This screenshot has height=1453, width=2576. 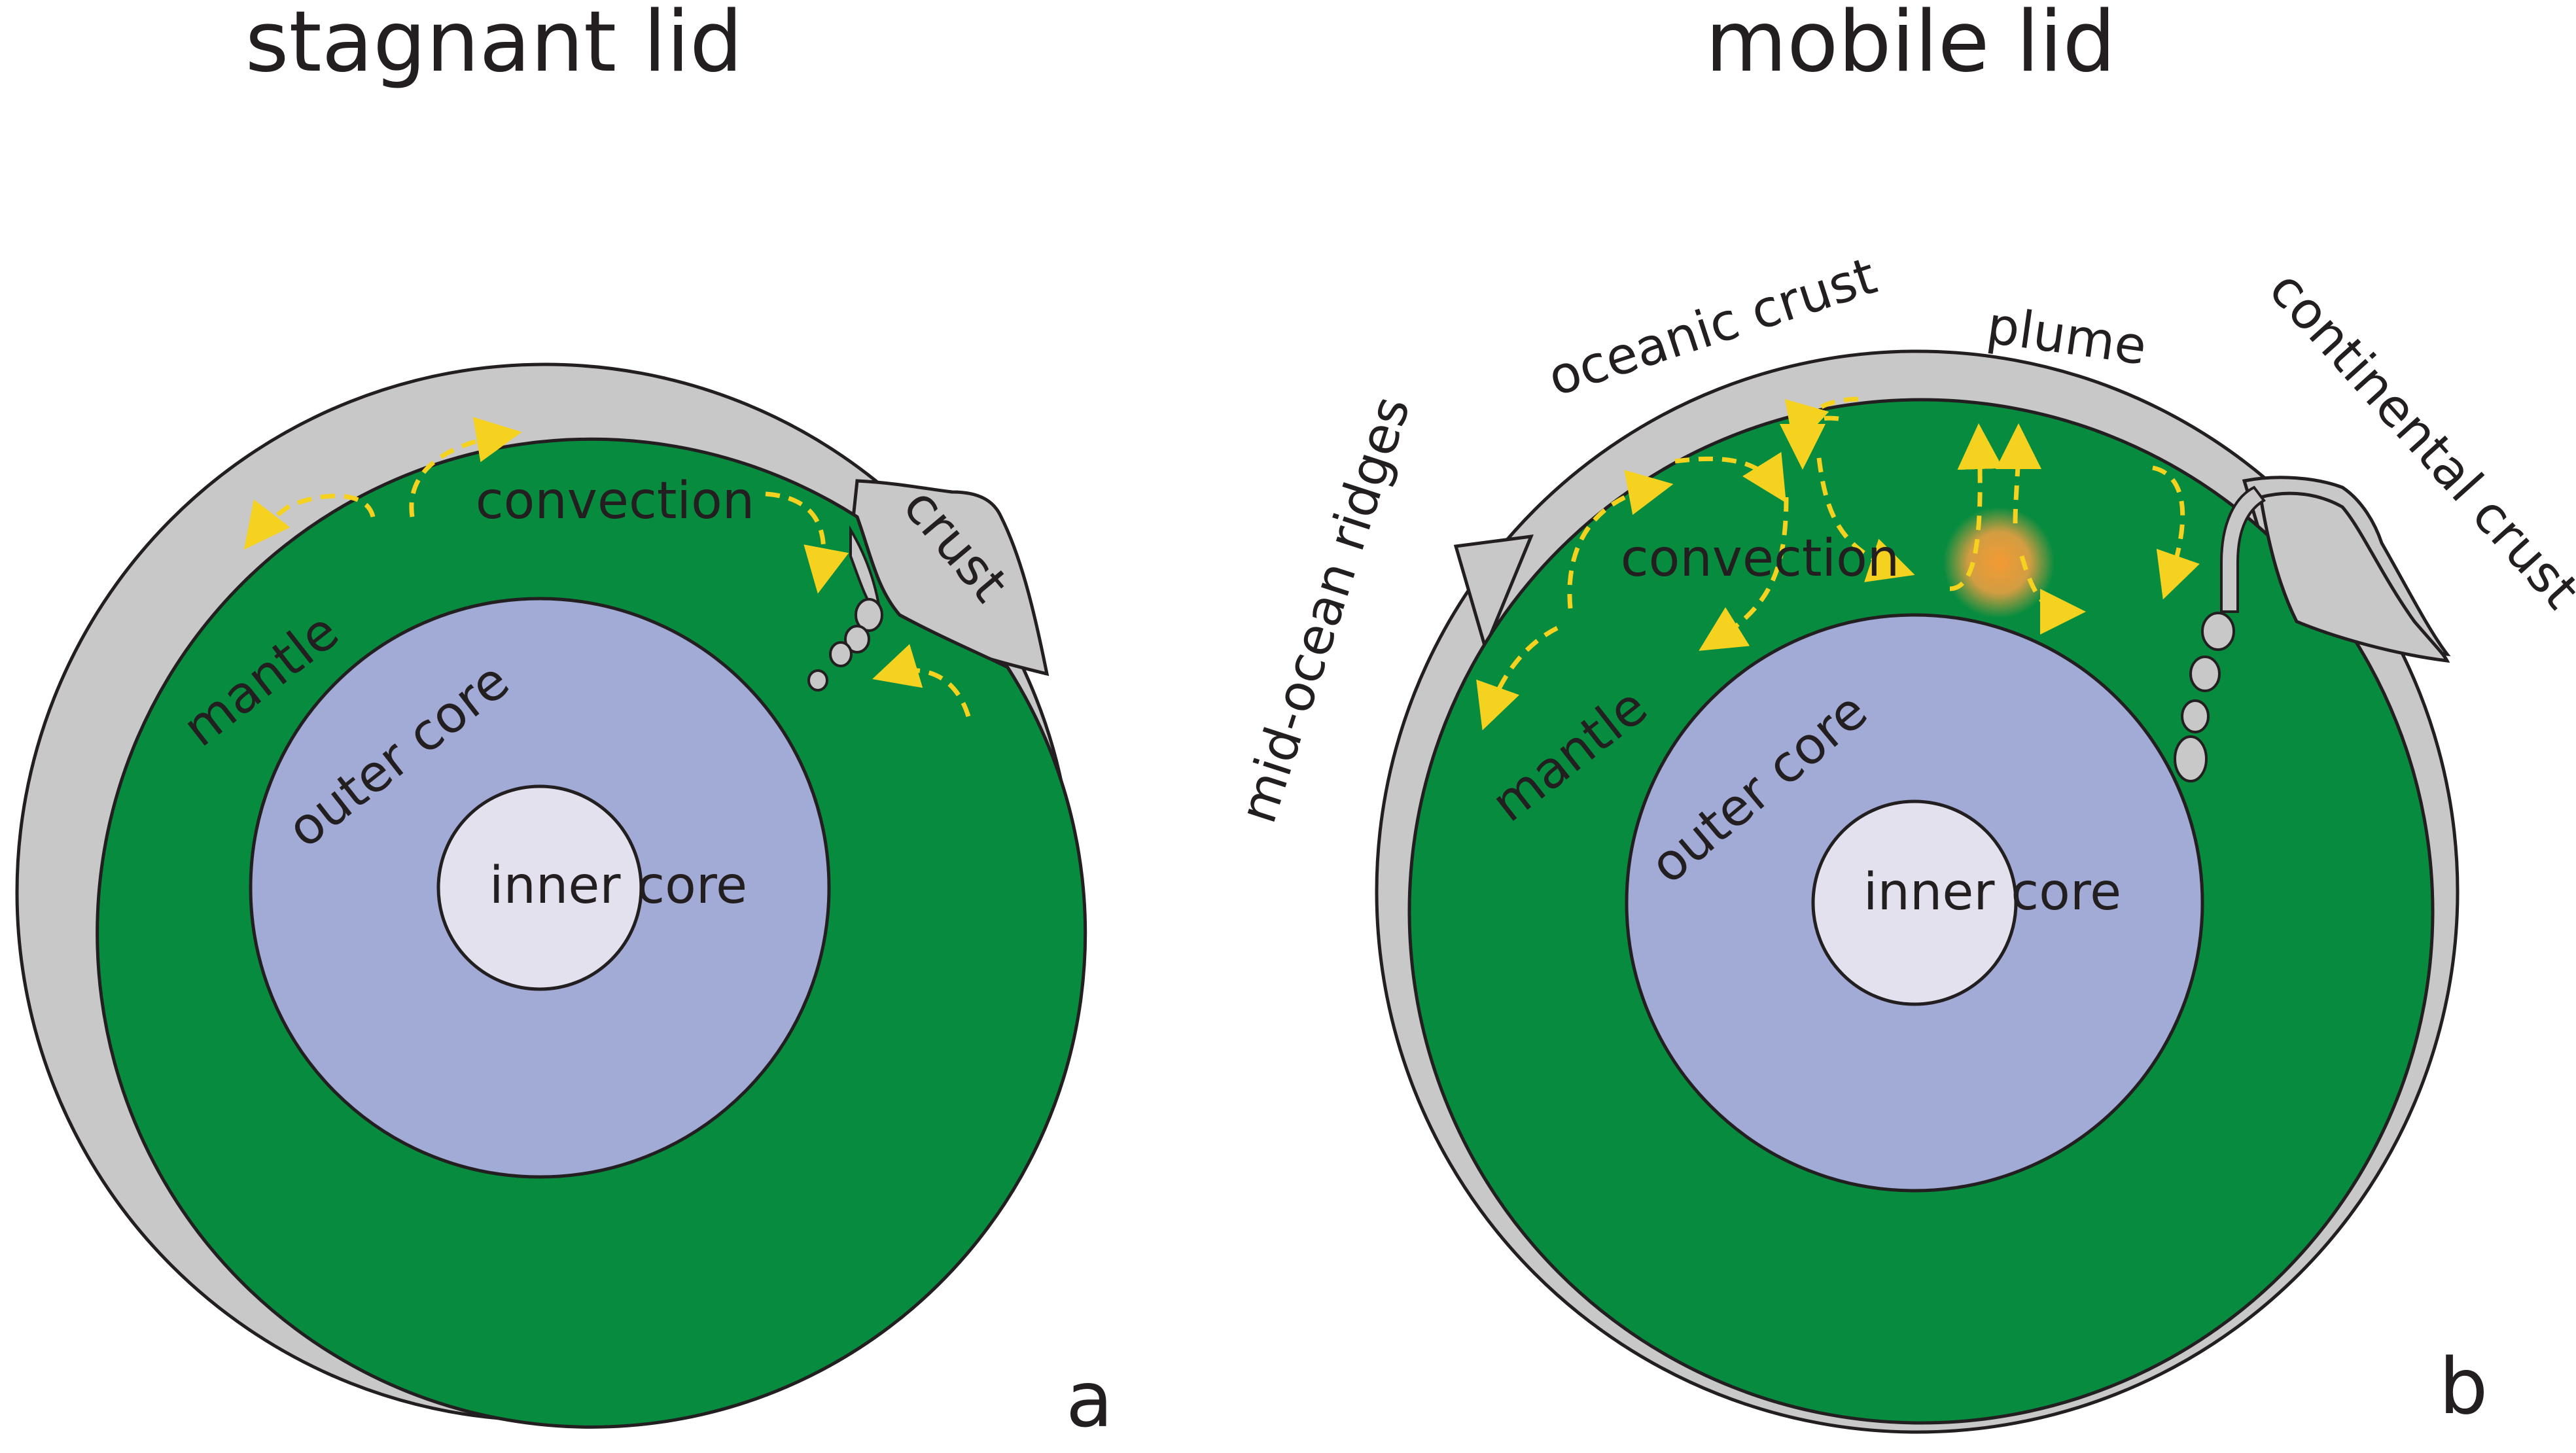 I want to click on panel-b-continental-root, so click(x=2354, y=577).